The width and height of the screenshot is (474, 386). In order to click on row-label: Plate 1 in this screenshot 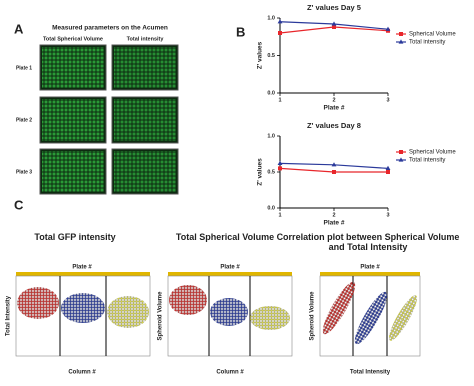, I will do `click(24, 68)`.